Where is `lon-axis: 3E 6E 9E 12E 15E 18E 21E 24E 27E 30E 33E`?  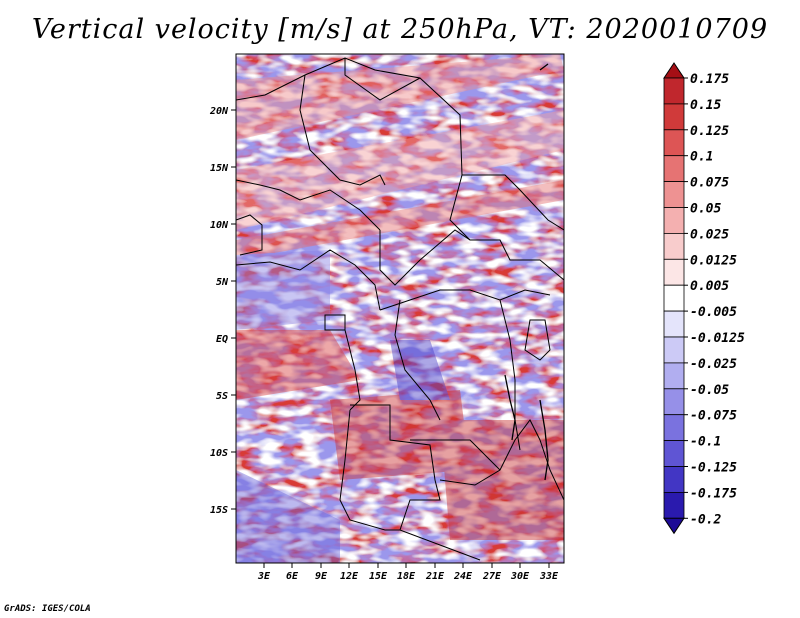
lon-axis: 3E 6E 9E 12E 15E 18E 21E 24E 27E 30E 33E is located at coordinates (408, 572).